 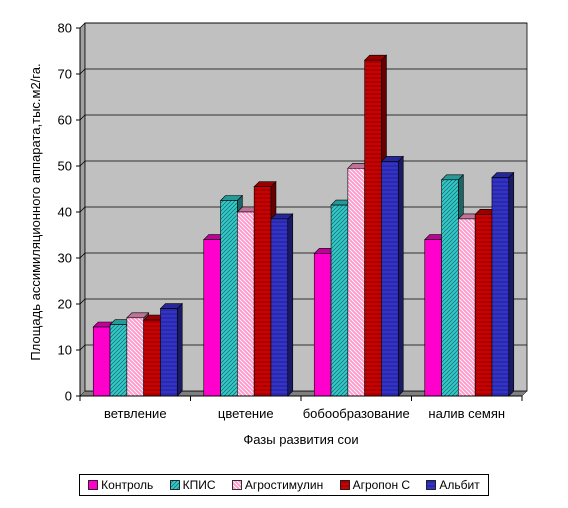 What do you see at coordinates (65, 28) in the screenshot?
I see `y-tick-label: 80` at bounding box center [65, 28].